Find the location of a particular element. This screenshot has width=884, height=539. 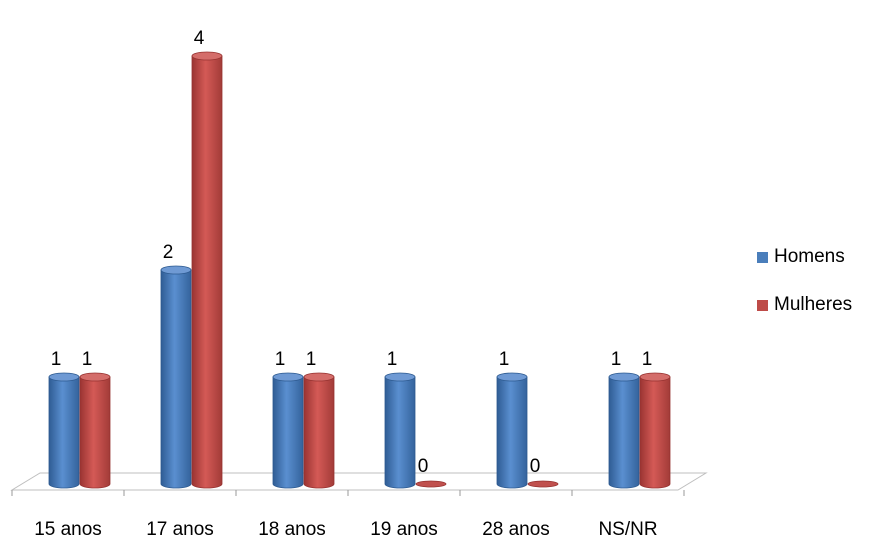

x-tick-label: 18 anos is located at coordinates (292, 529).